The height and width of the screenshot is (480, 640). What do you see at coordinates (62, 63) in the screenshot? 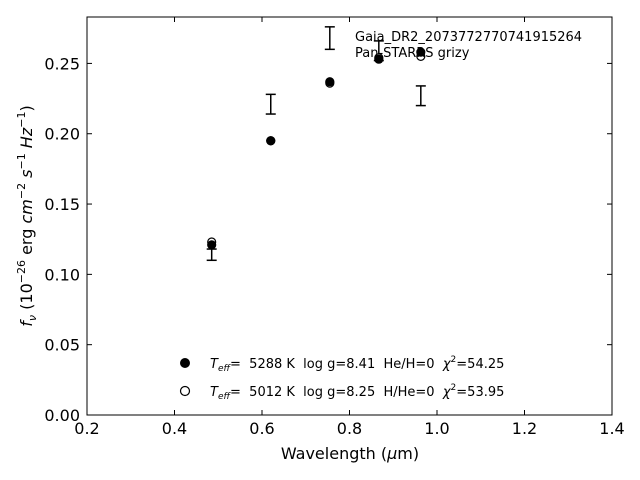
I see `y-tick-label: 0.25` at bounding box center [62, 63].